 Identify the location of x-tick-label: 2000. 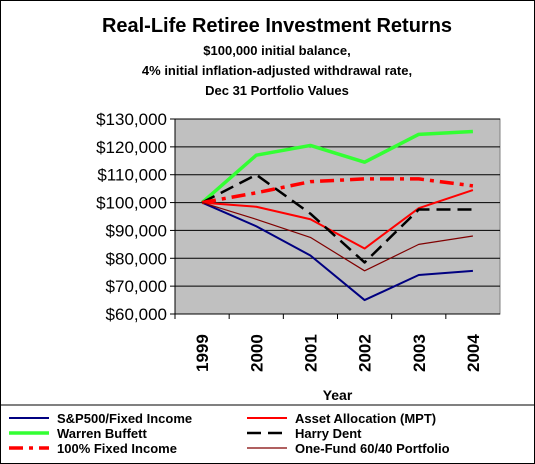
(256, 353).